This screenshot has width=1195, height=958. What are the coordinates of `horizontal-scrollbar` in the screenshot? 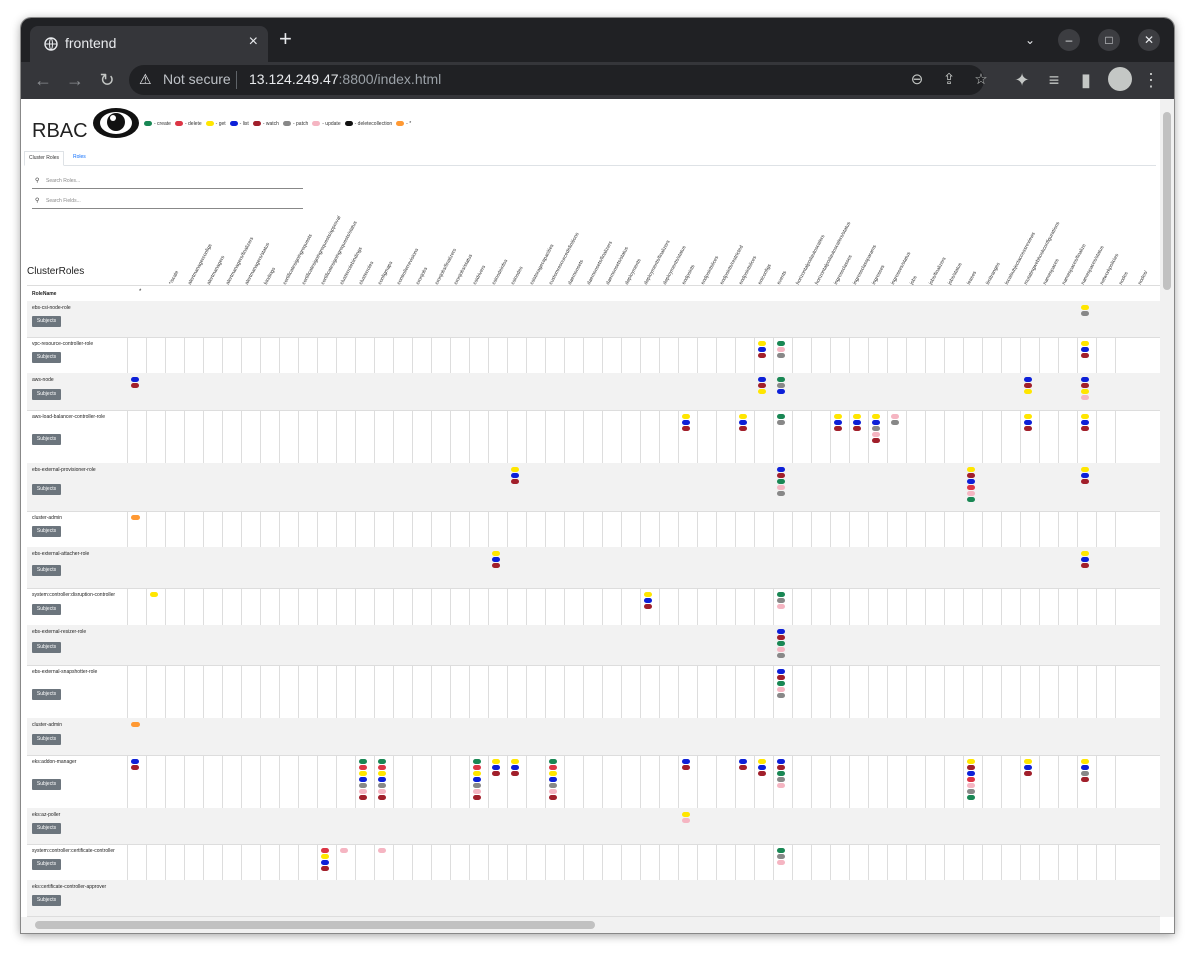 It's located at (590, 925).